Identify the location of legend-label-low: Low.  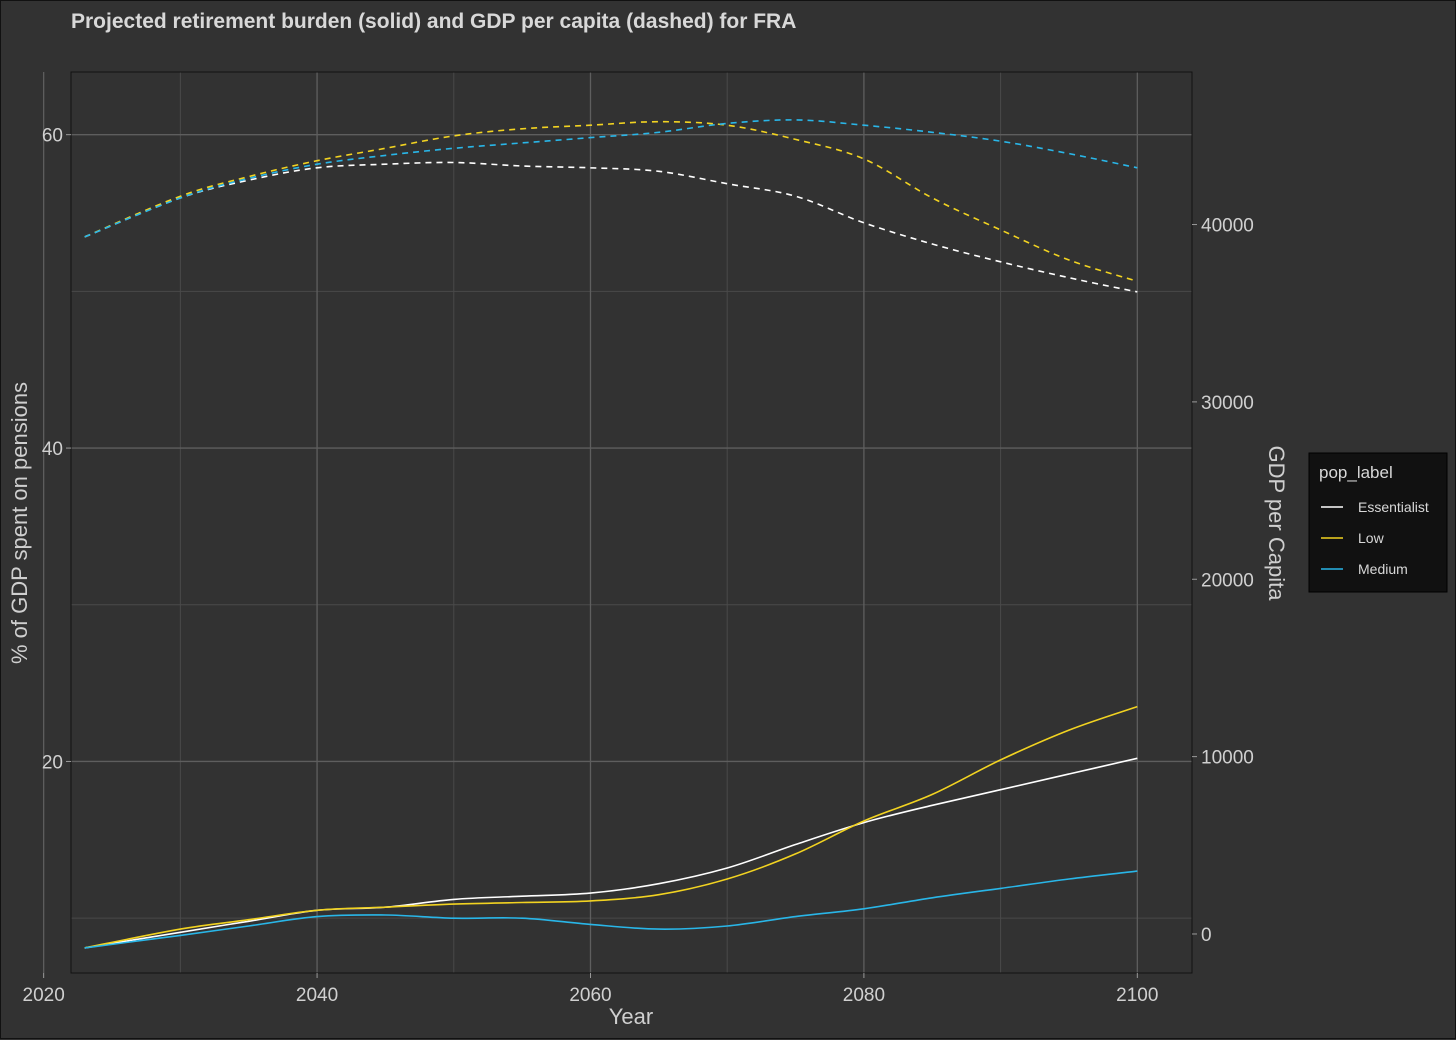
(1371, 538).